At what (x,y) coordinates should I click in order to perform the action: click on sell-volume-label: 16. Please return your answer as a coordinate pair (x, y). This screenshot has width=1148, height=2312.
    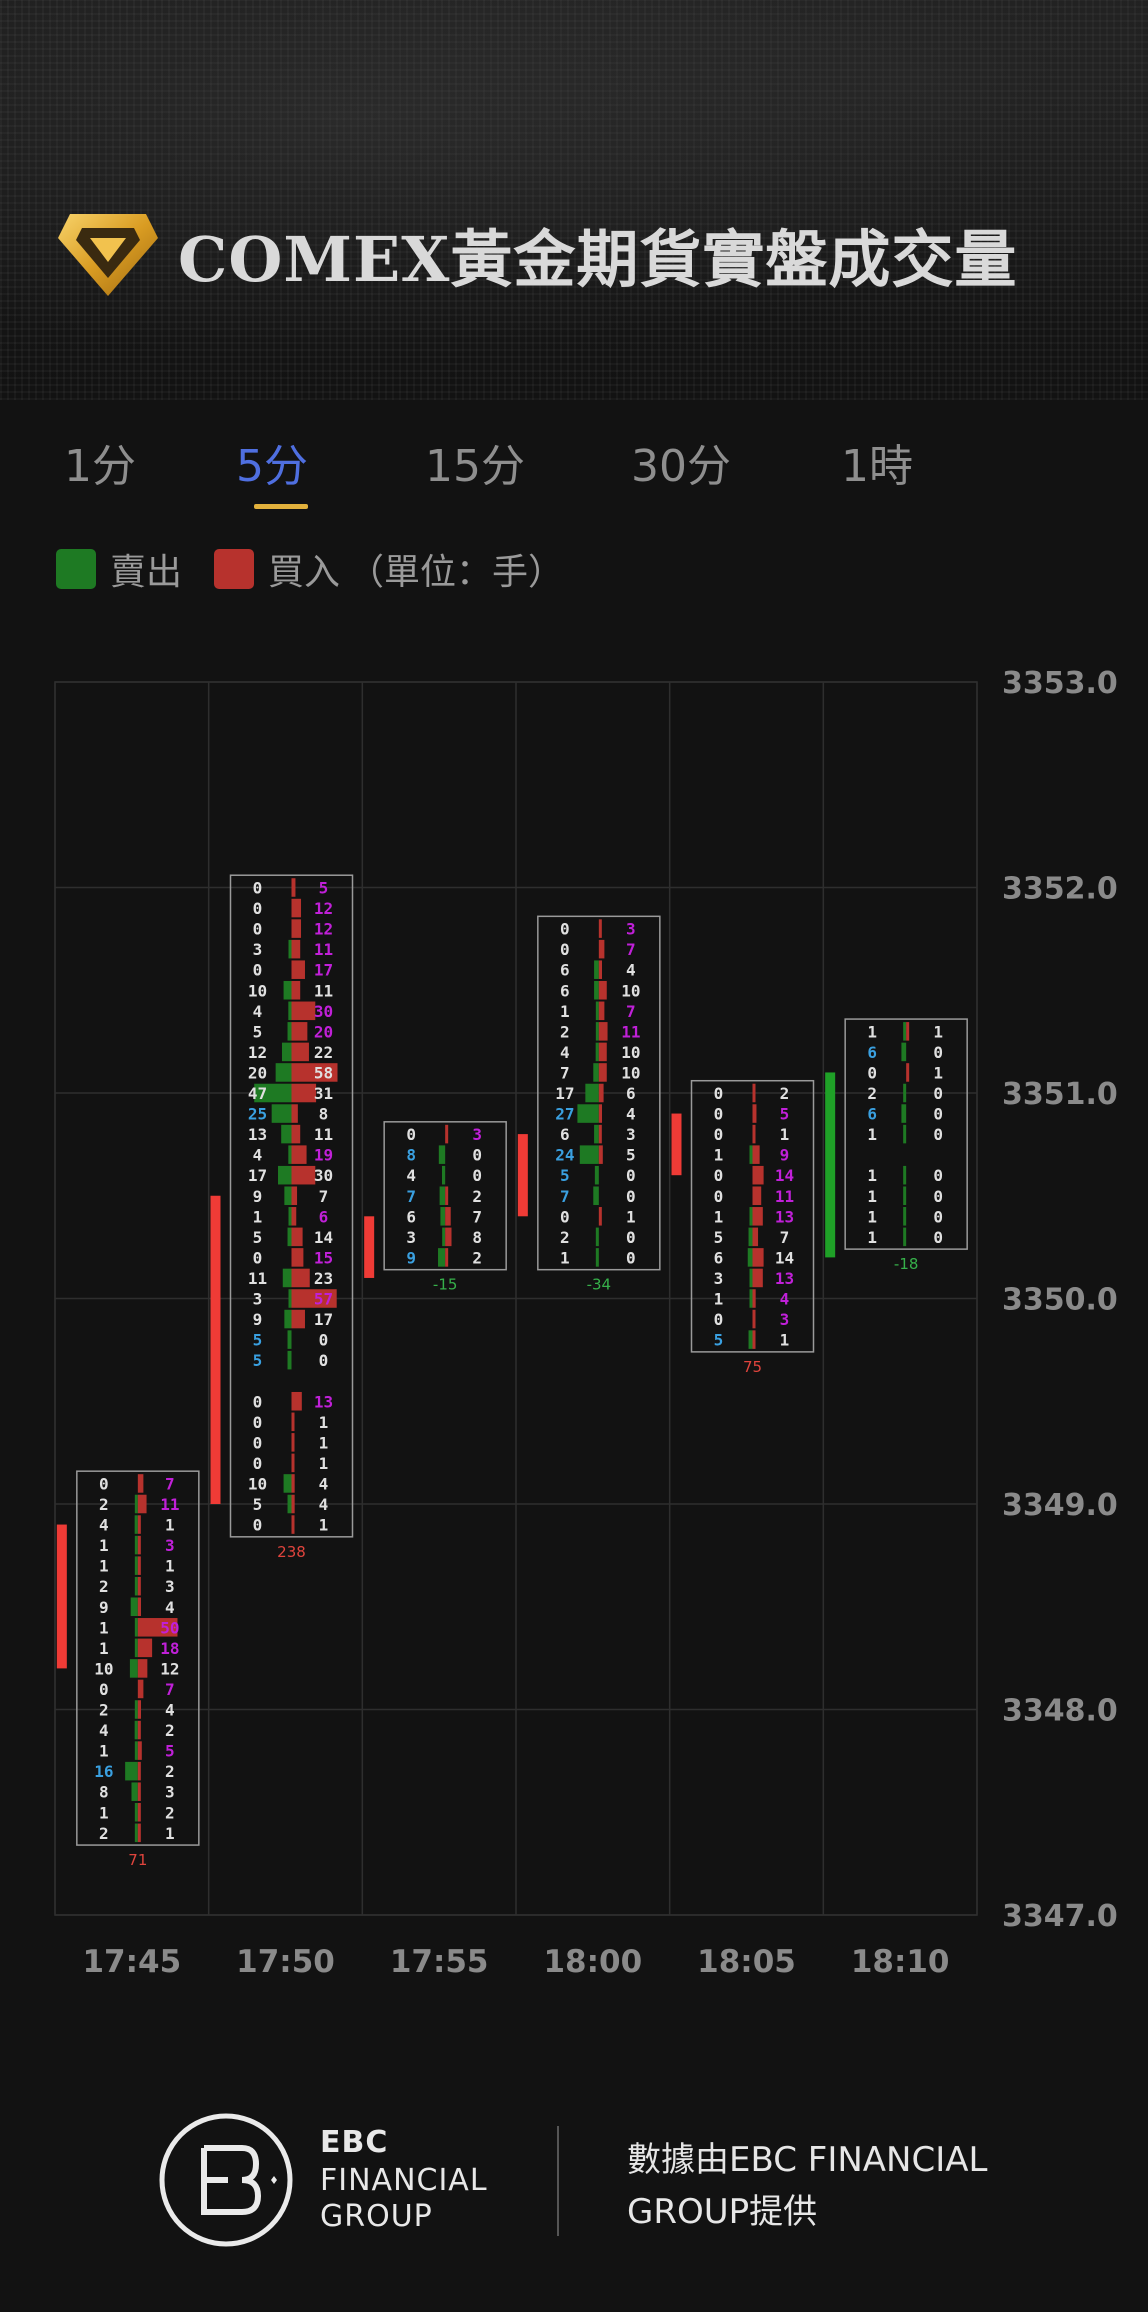
    Looking at the image, I should click on (103, 1771).